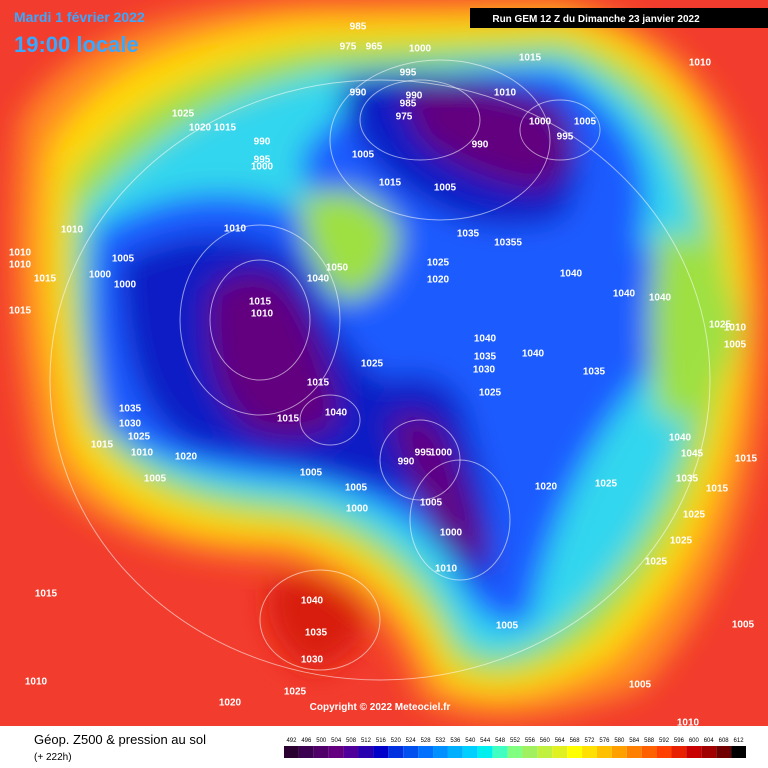  What do you see at coordinates (724, 741) in the screenshot?
I see `scale-label: 608` at bounding box center [724, 741].